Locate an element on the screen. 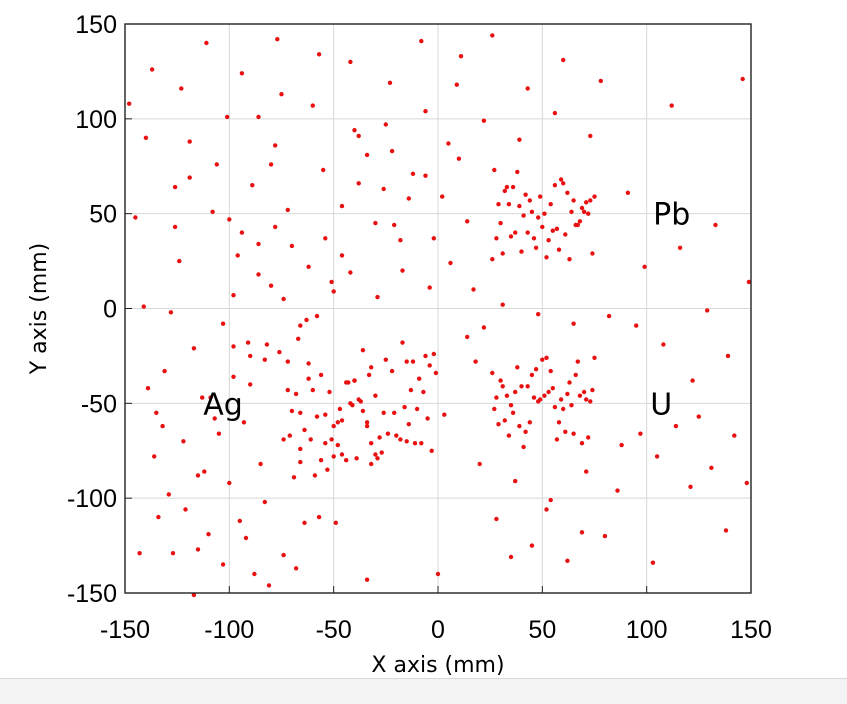 The width and height of the screenshot is (847, 704). y-tick-label: -50 is located at coordinates (99, 404).